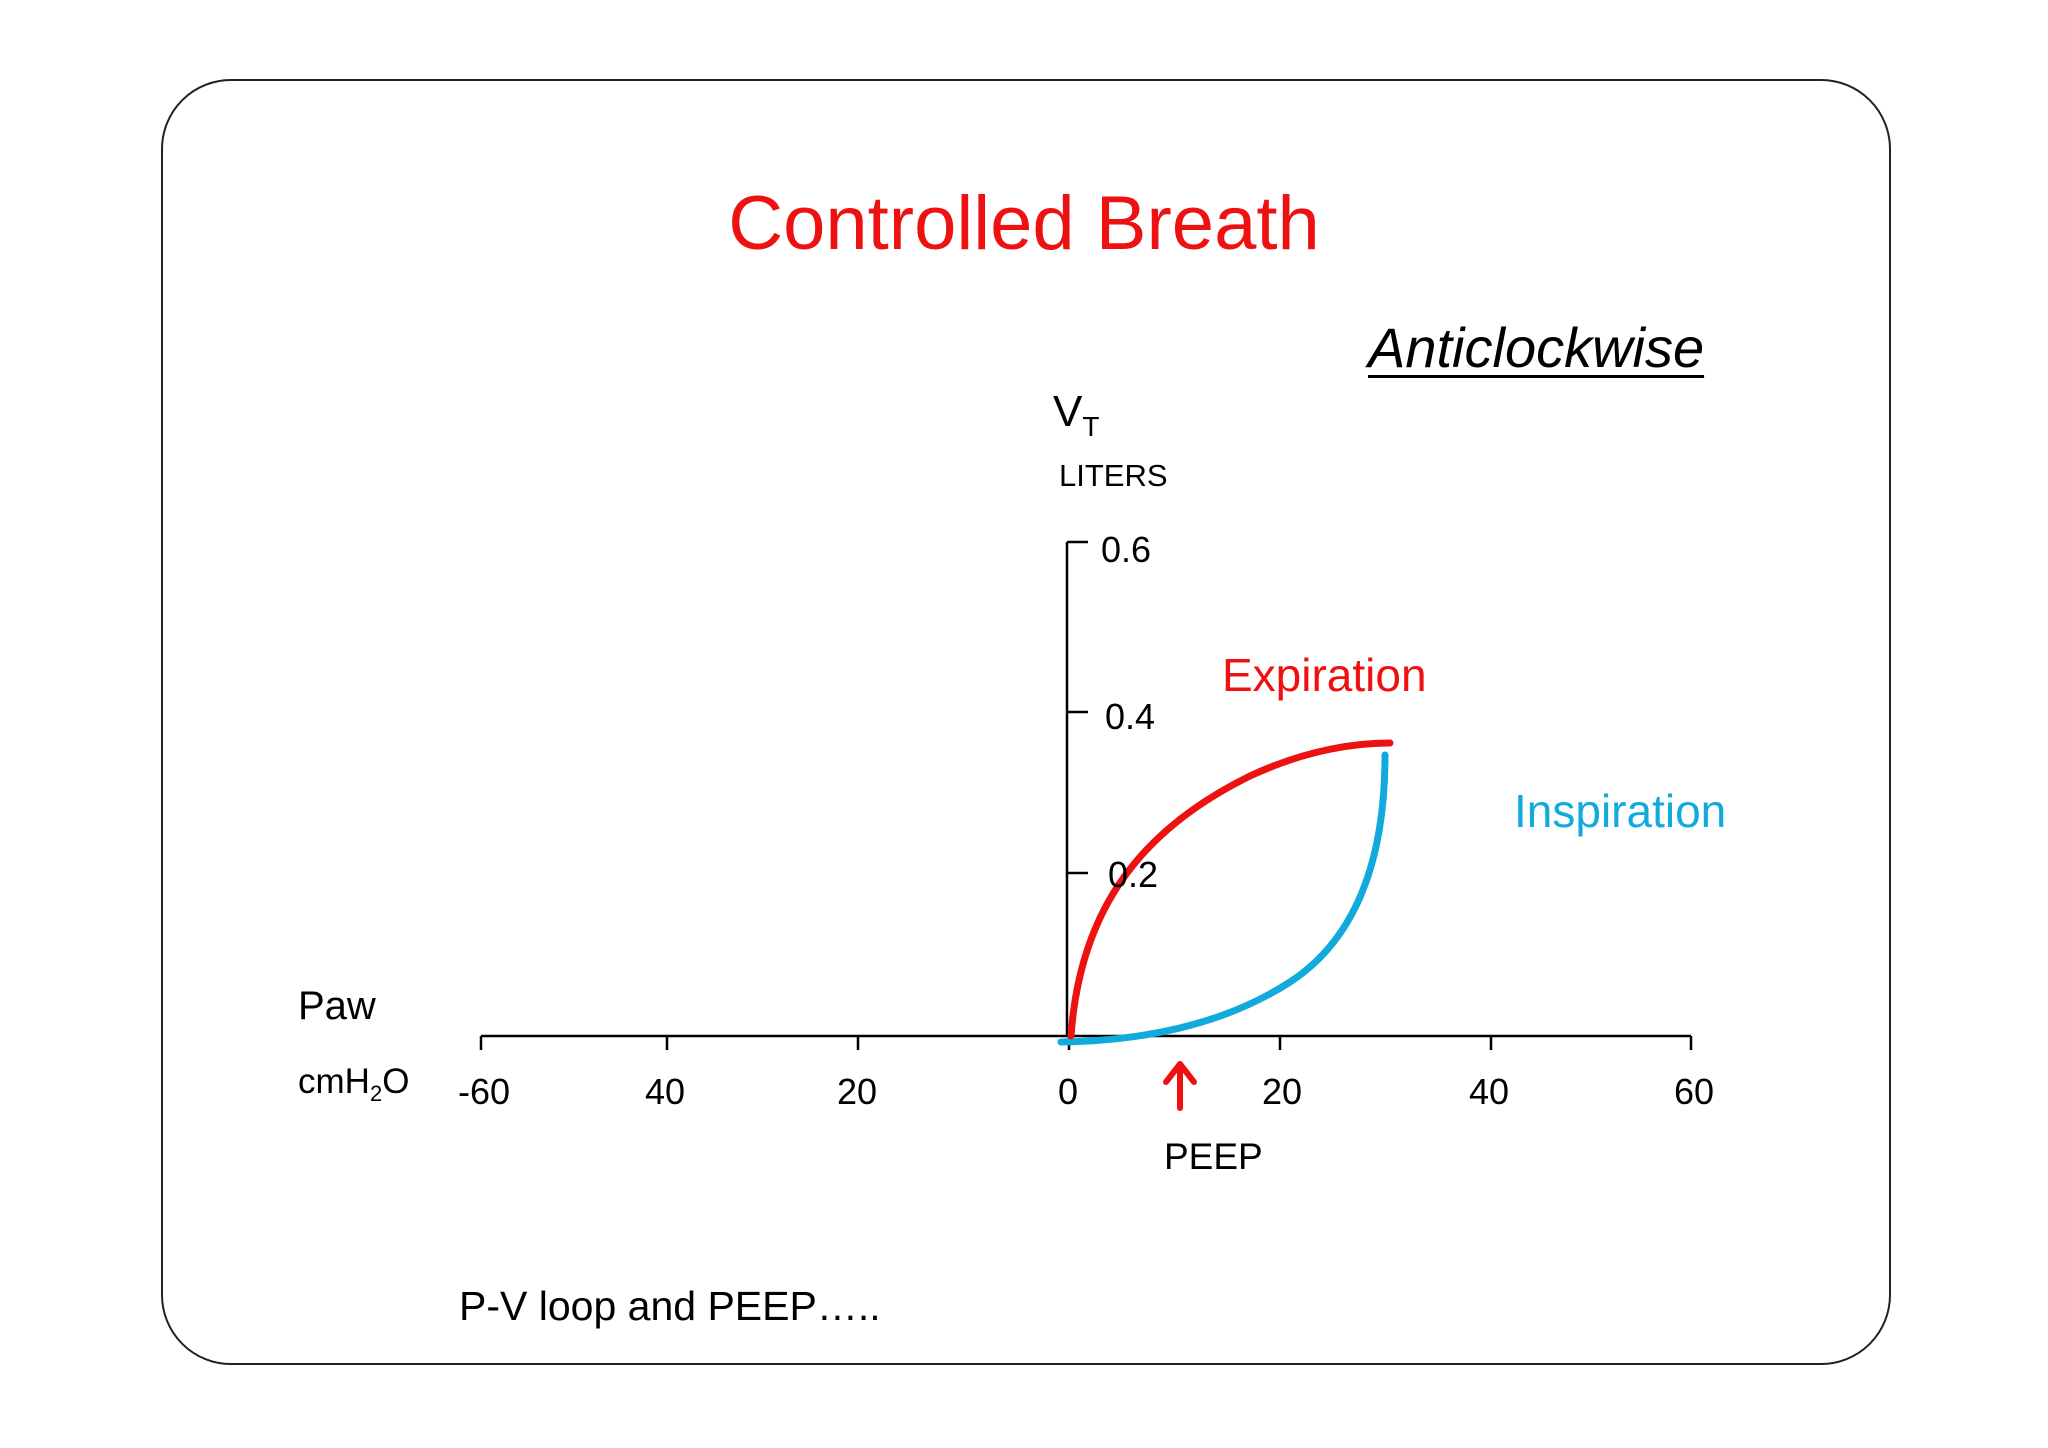 Image resolution: width=2048 pixels, height=1448 pixels. I want to click on footer-caption: P-V loop and PEEP….., so click(670, 1306).